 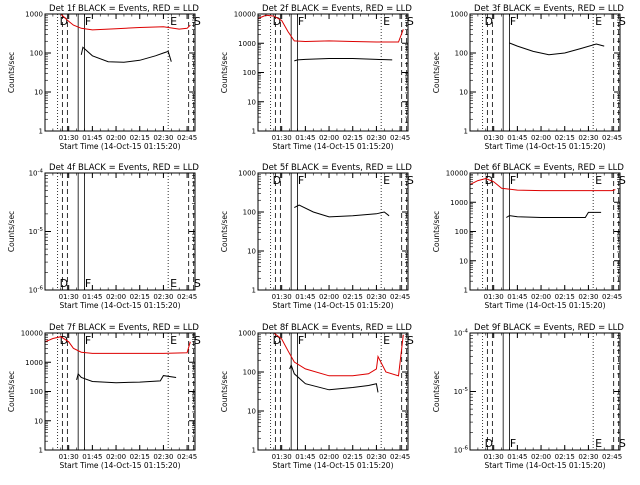 What do you see at coordinates (36, 290) in the screenshot?
I see `y-tick-label: 10⁻⁶` at bounding box center [36, 290].